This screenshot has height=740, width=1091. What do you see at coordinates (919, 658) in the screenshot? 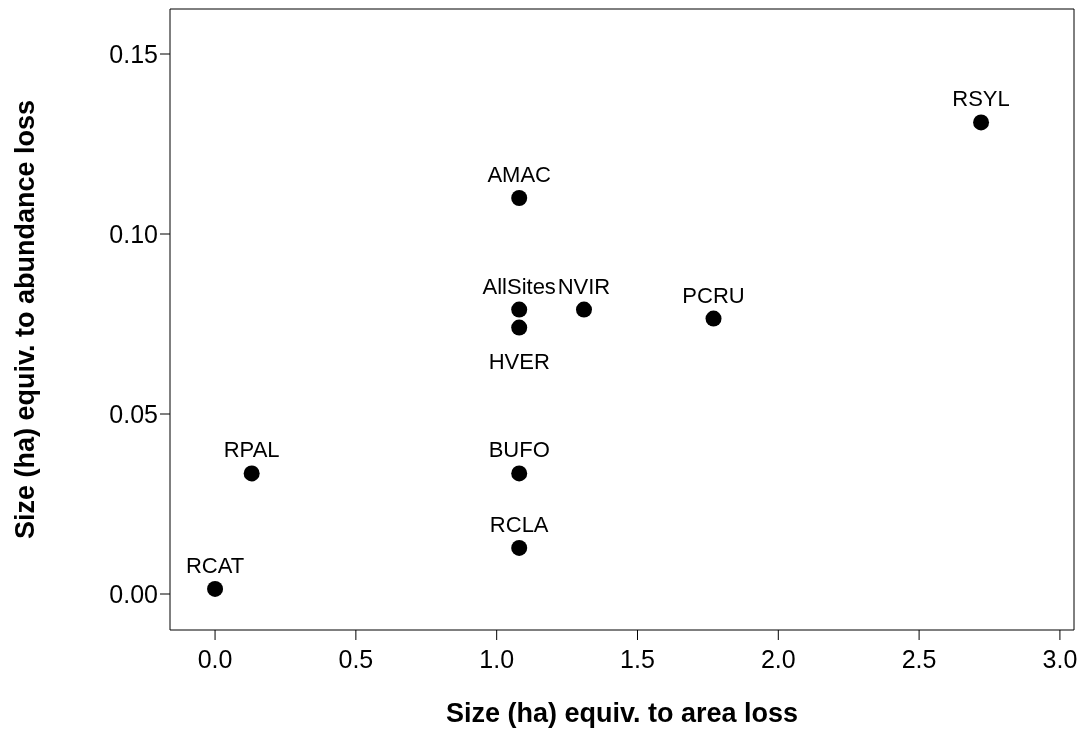
I see `x-tick-label: 2.5` at bounding box center [919, 658].